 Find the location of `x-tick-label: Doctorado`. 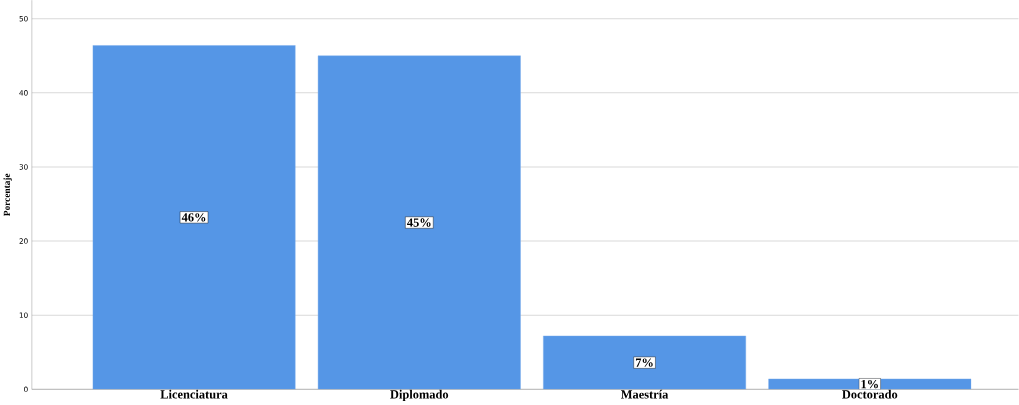

x-tick-label: Doctorado is located at coordinates (870, 394).